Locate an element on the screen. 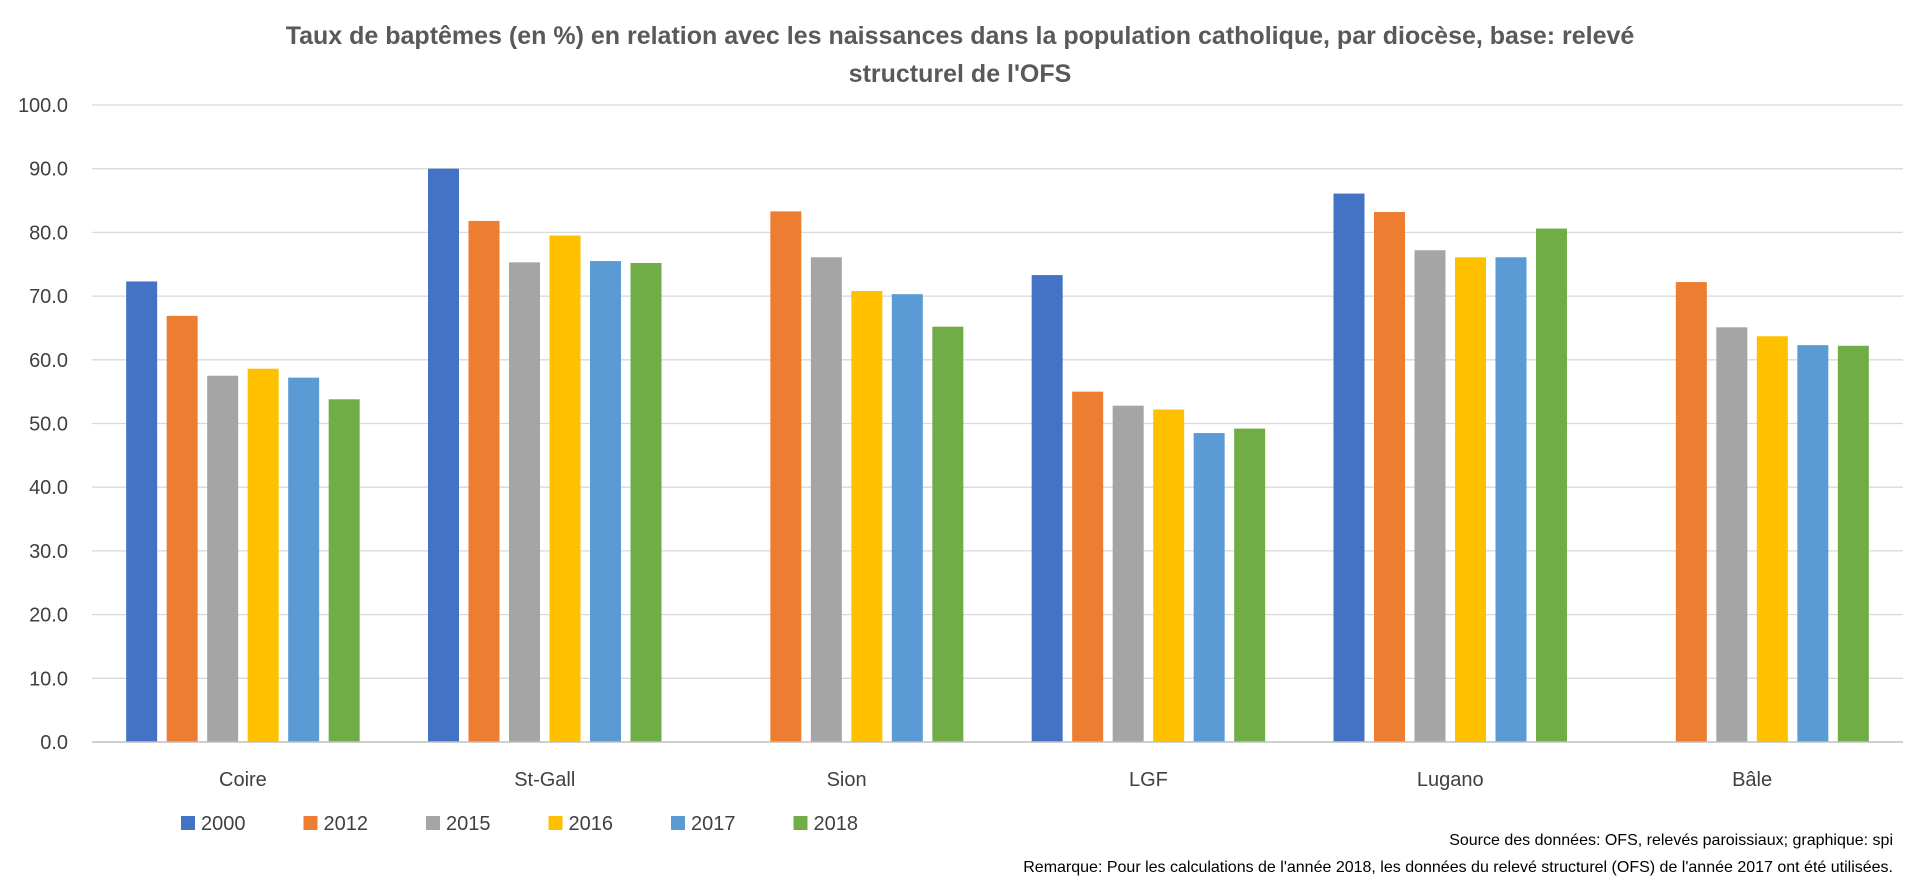 Image resolution: width=1920 pixels, height=887 pixels. bar-2012-lugano is located at coordinates (1389, 477).